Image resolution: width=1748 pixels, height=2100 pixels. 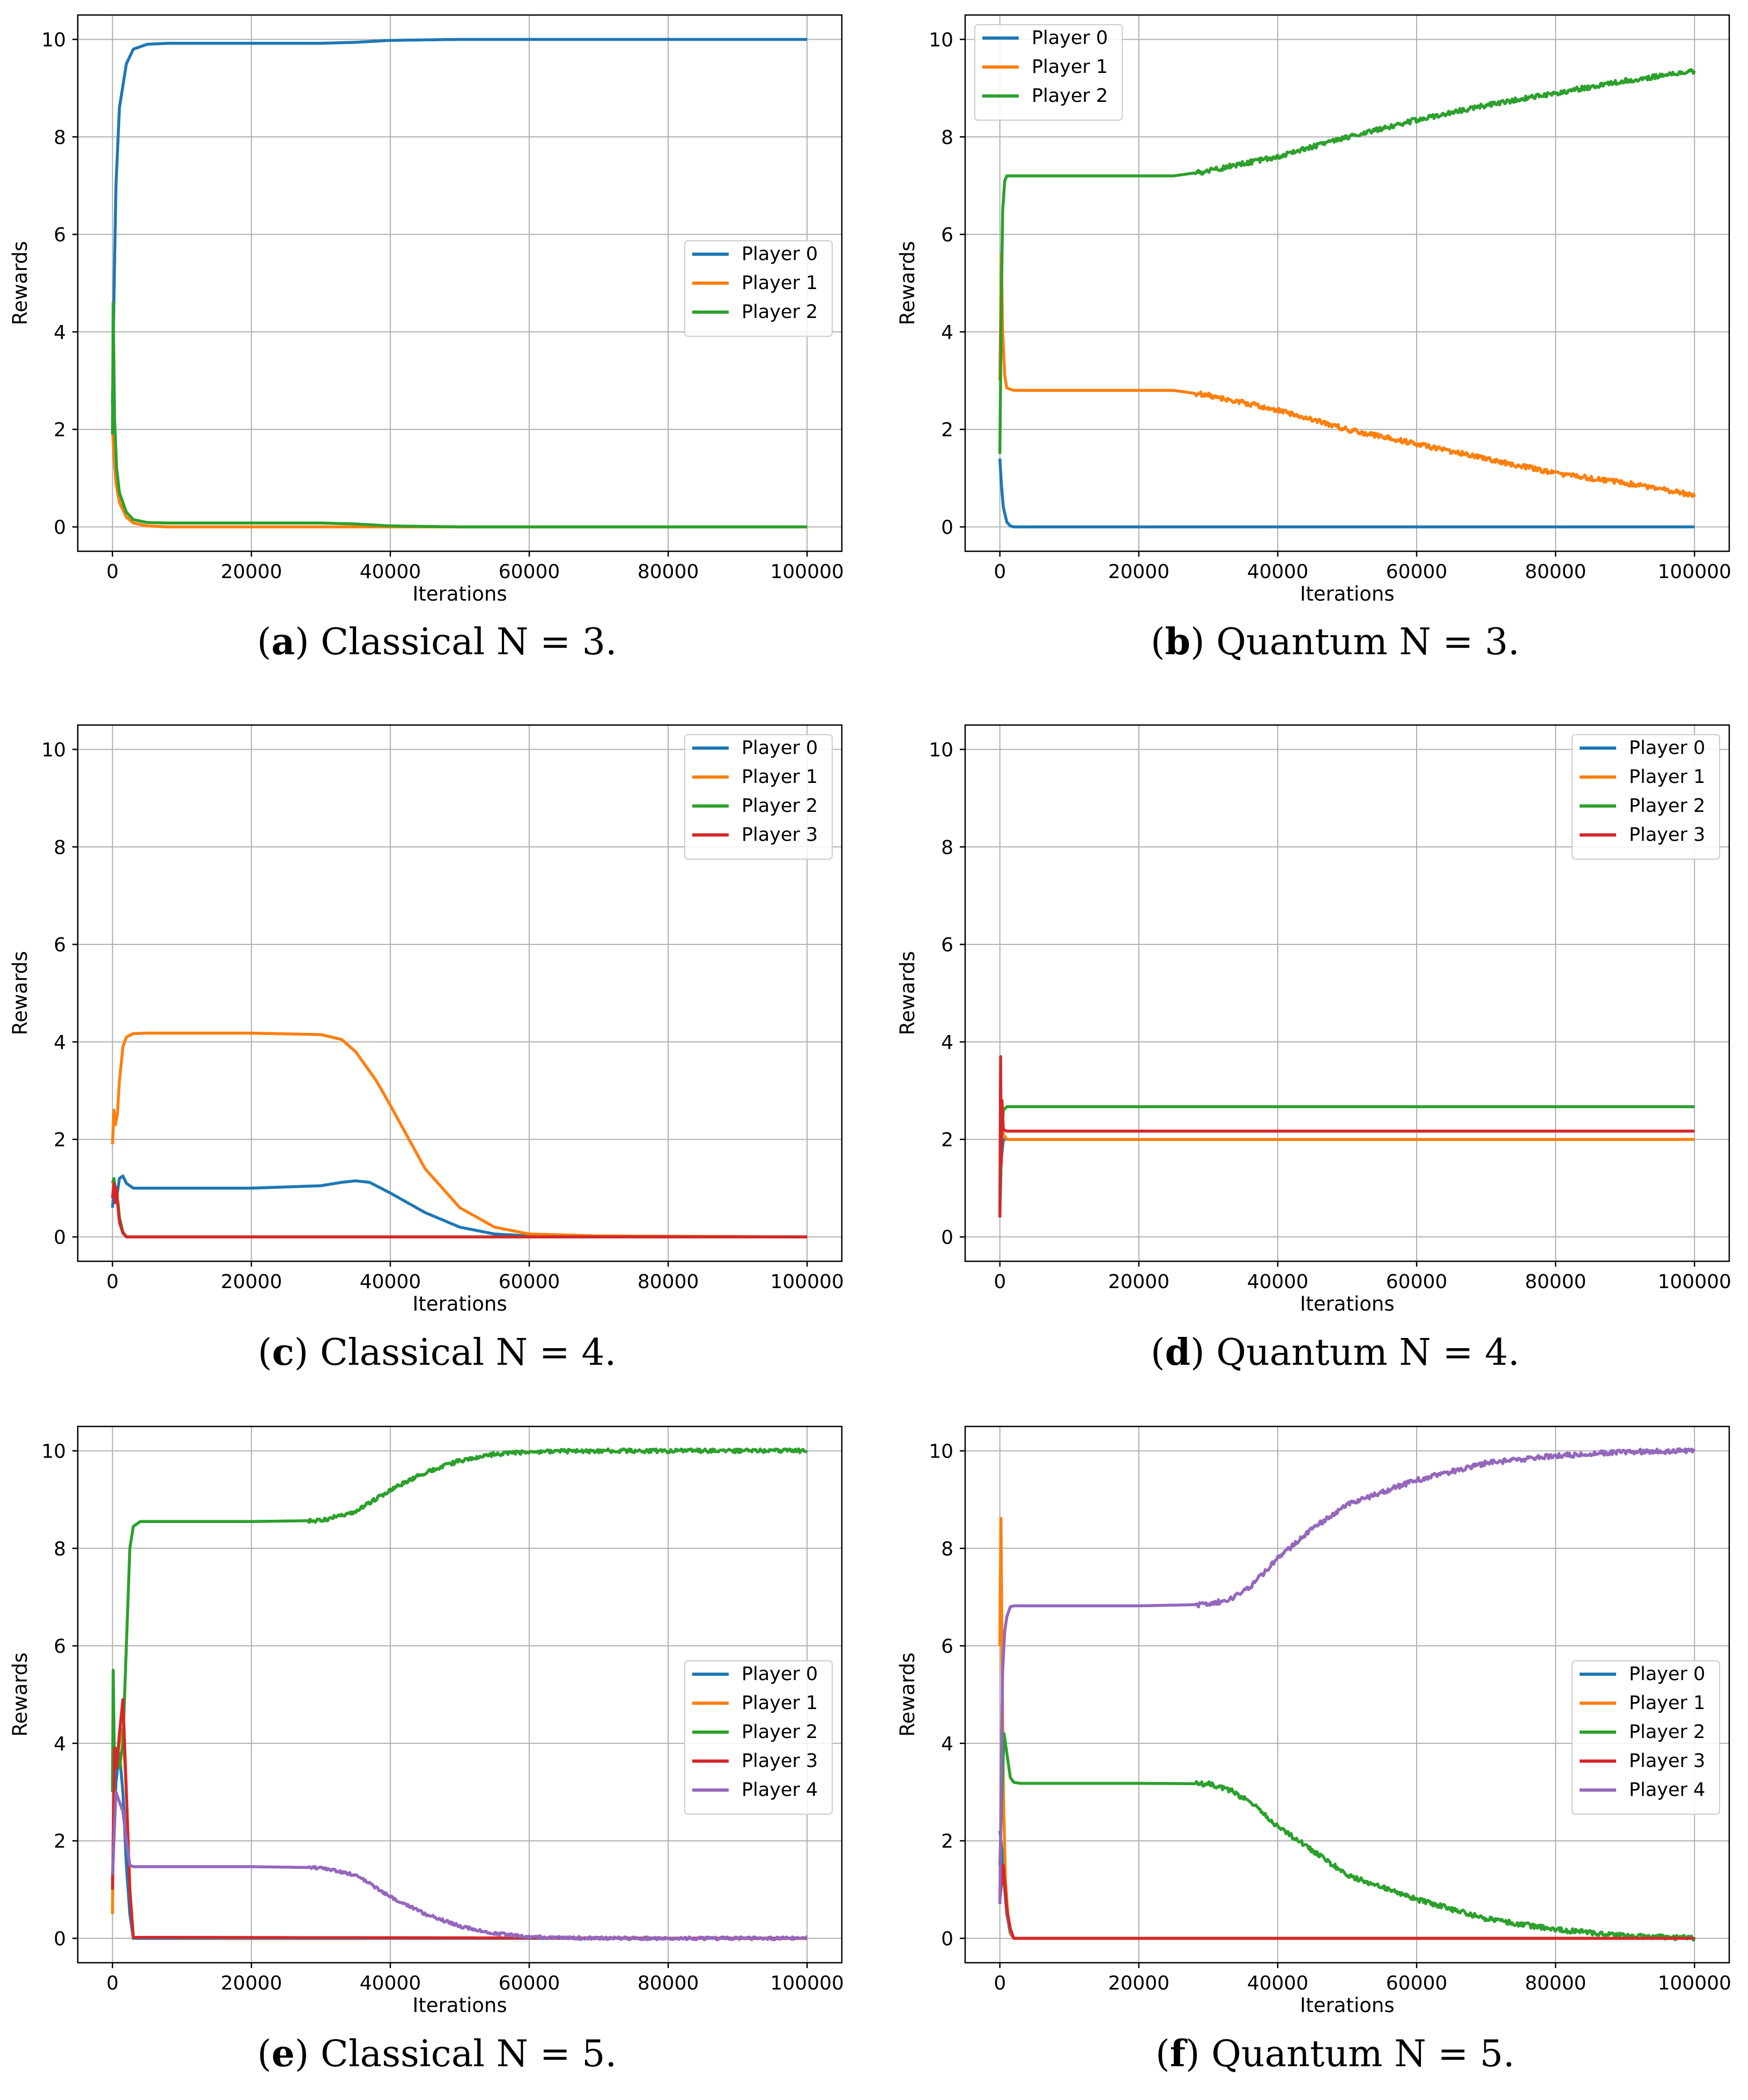 I want to click on caption-label: f, so click(x=1179, y=2053).